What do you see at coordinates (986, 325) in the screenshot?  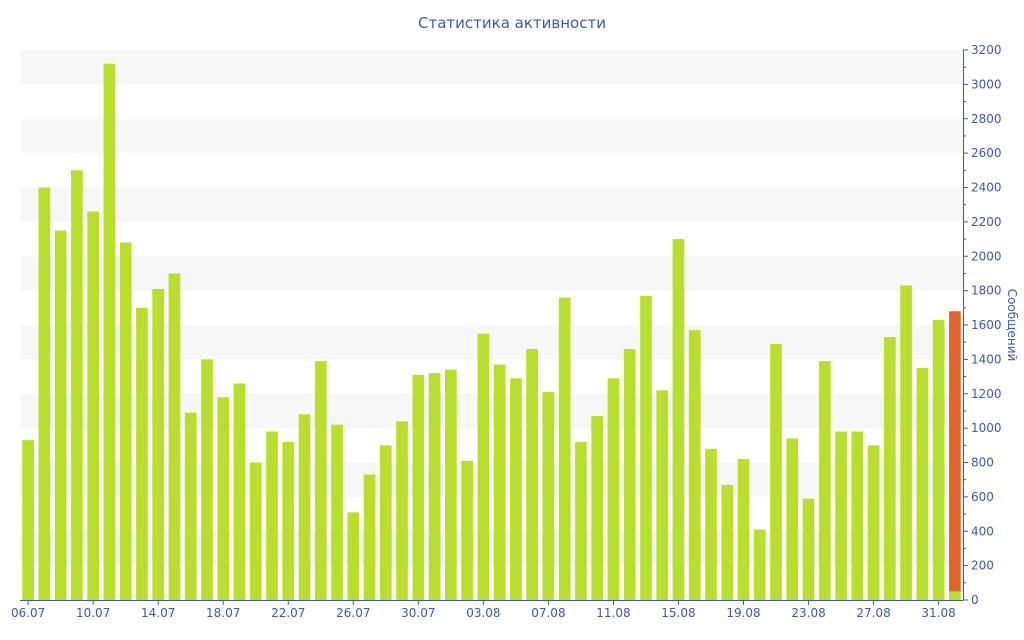 I see `y-tick-label: 1600` at bounding box center [986, 325].